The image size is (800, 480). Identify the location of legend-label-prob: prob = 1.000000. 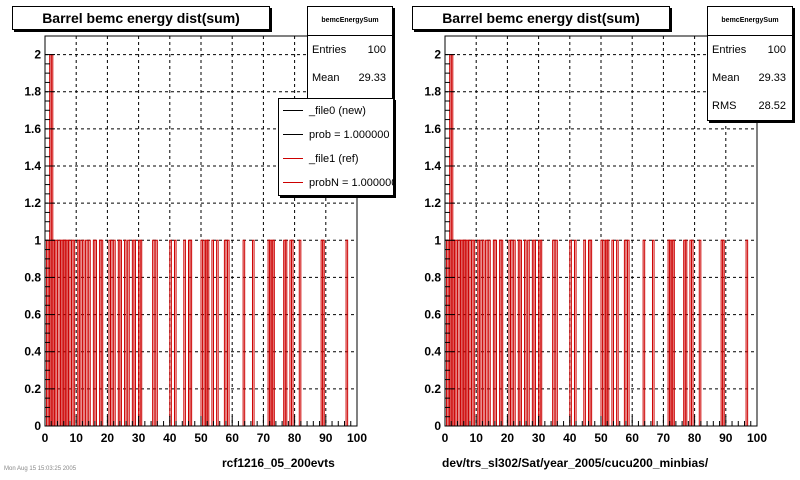
(349, 135).